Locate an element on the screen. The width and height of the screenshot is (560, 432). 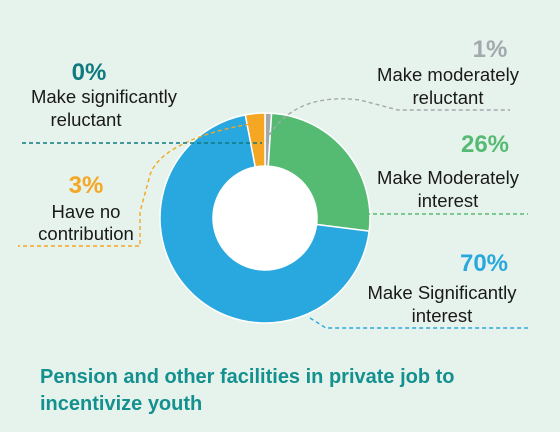
pct-moderately-interest: 26% is located at coordinates (485, 144).